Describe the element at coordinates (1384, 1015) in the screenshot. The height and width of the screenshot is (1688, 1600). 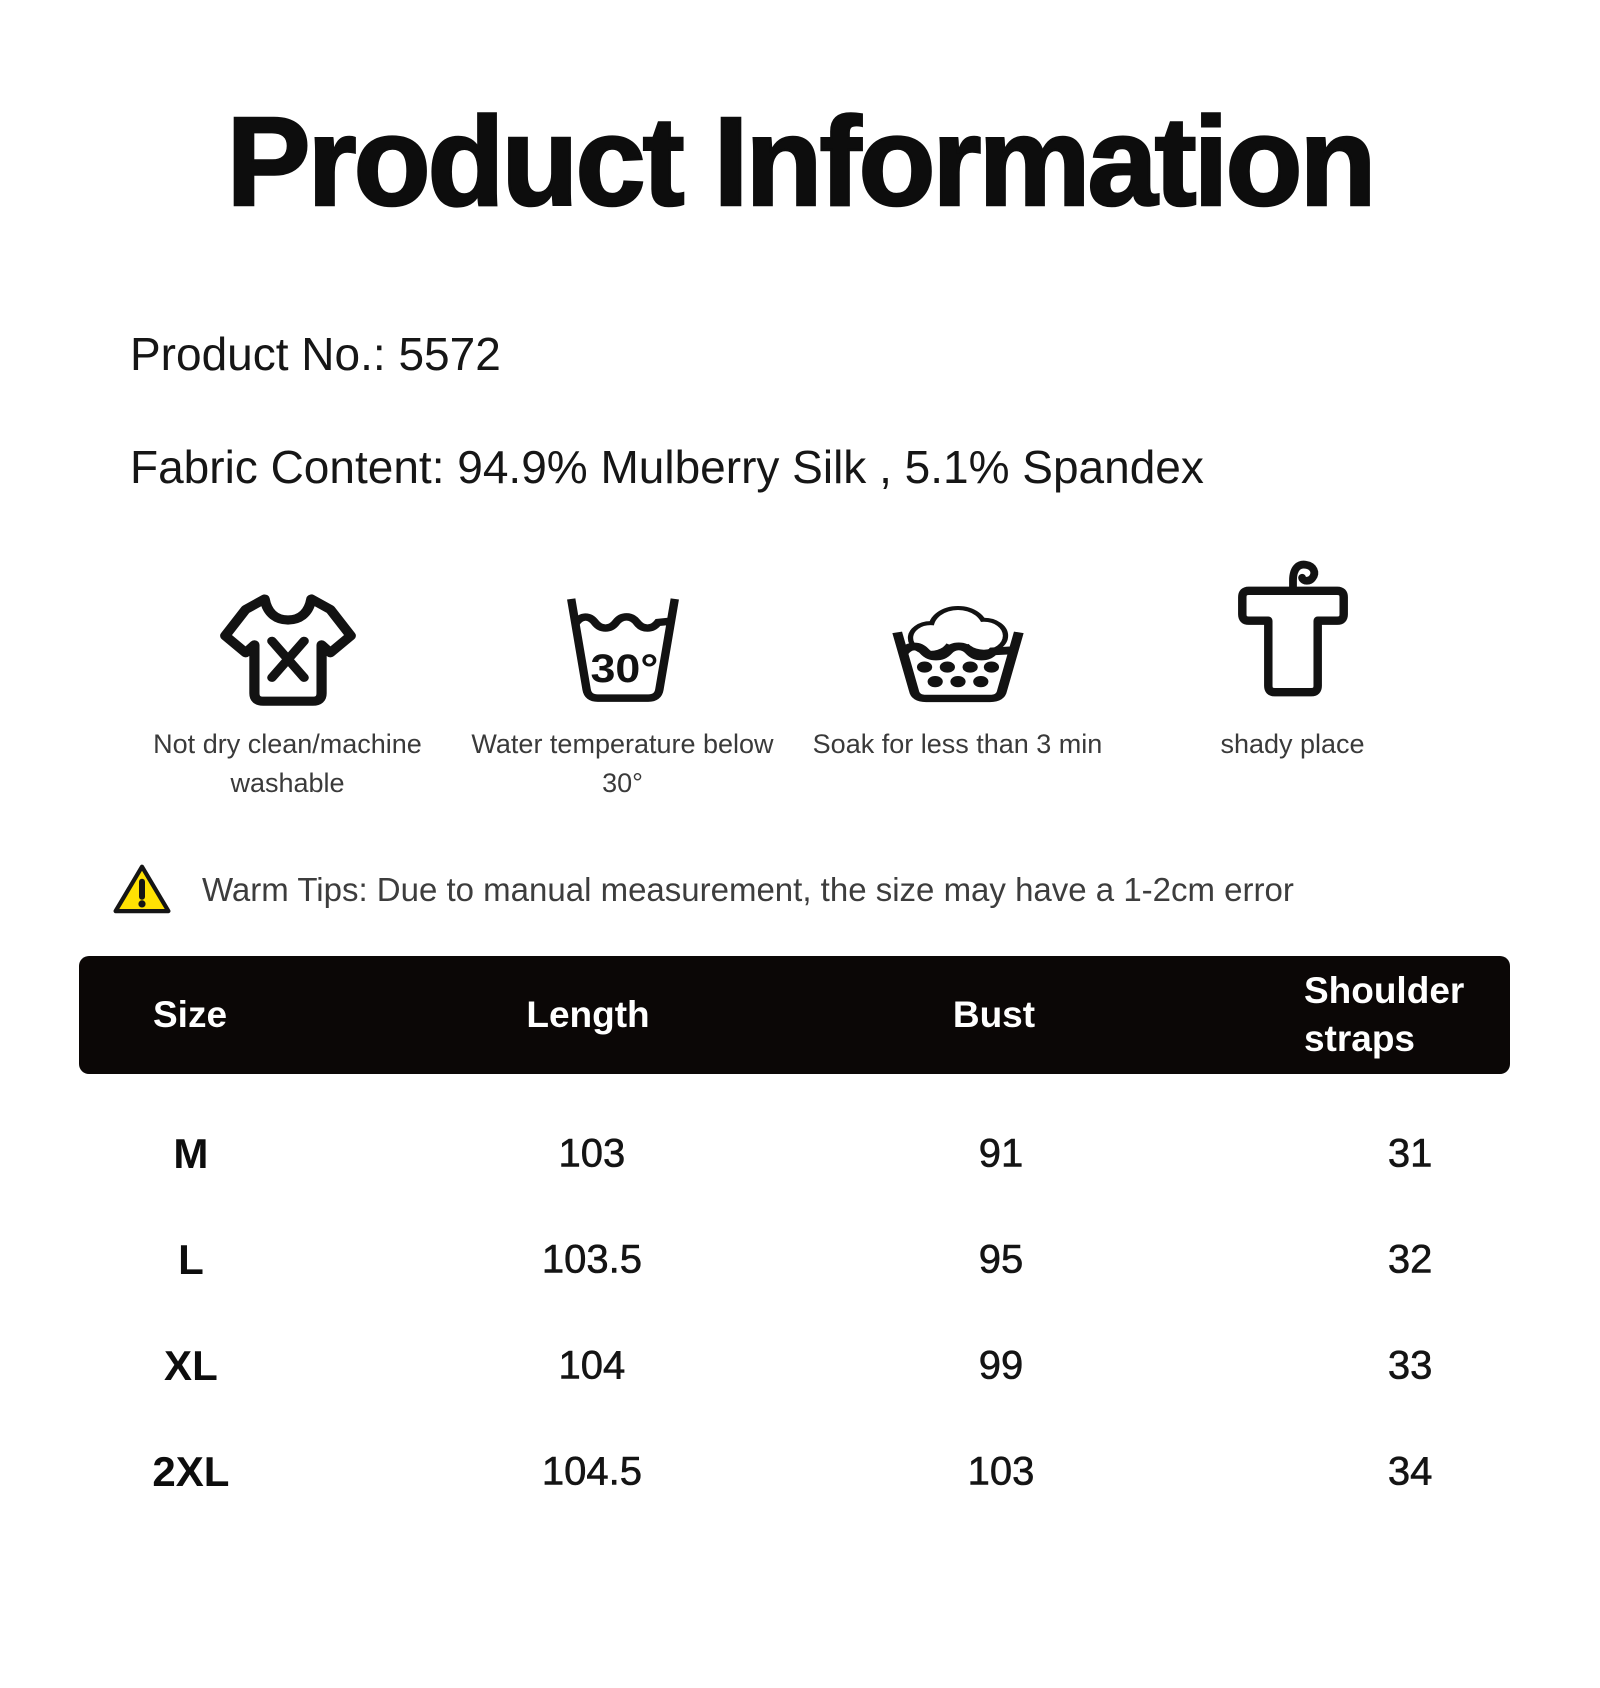
I see `header-shoulder-straps: Shoulder straps` at that location.